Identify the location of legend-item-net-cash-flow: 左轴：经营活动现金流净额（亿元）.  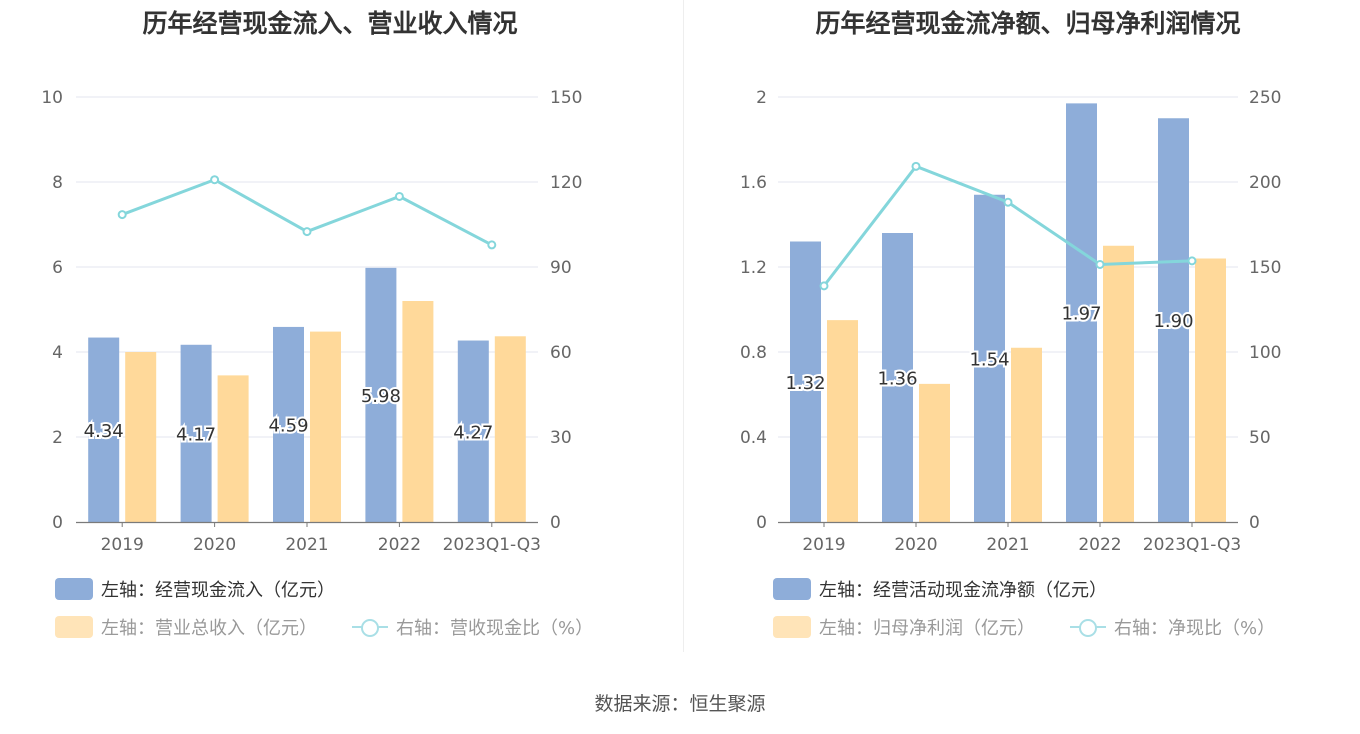
(940, 589).